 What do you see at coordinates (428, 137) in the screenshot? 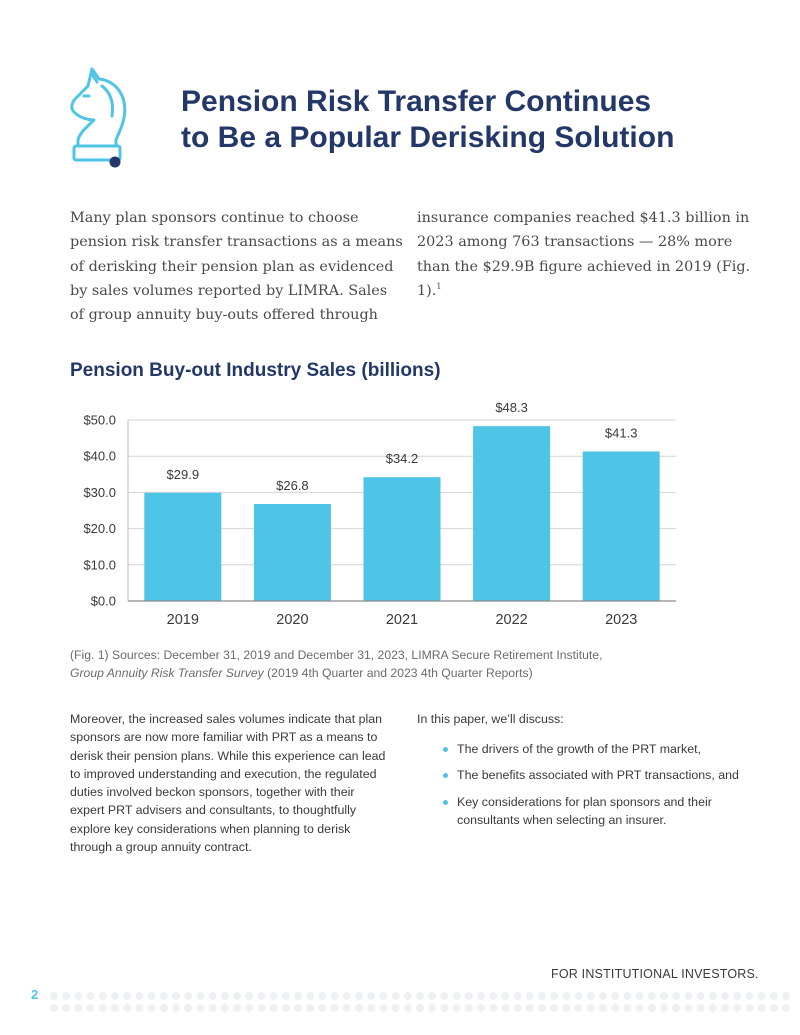
I see `title-line-2: to Be a Popular Derisking Solution` at bounding box center [428, 137].